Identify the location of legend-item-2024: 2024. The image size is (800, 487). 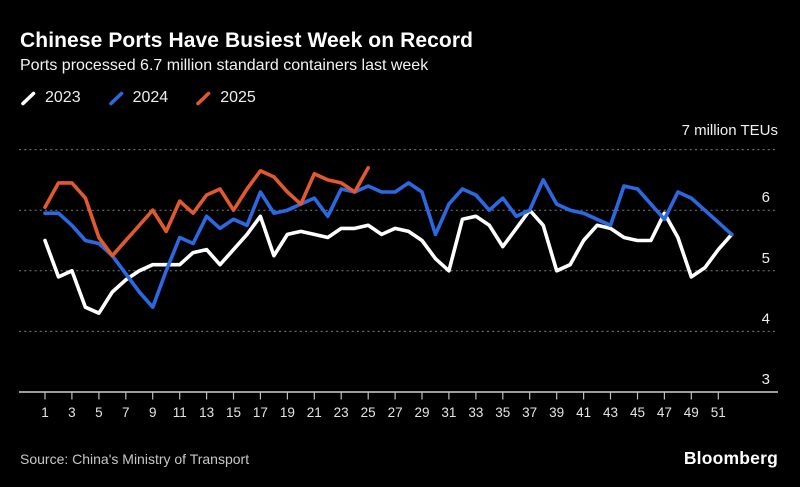
(138, 98).